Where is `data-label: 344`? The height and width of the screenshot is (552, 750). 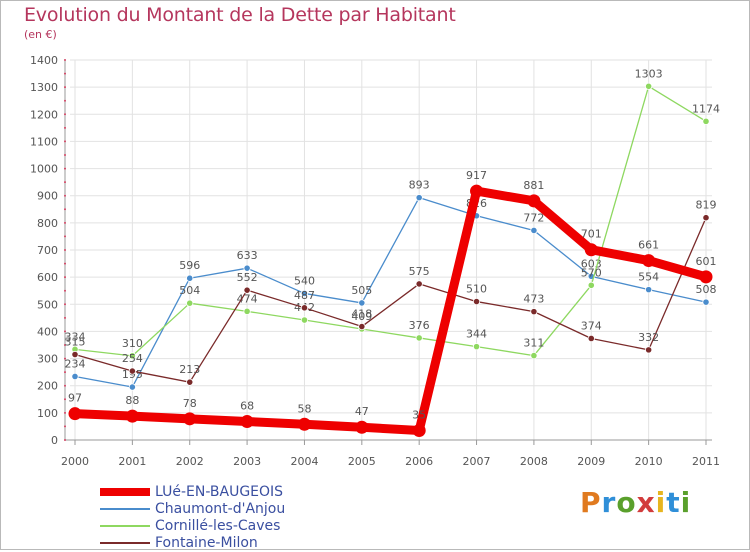 data-label: 344 is located at coordinates (476, 334).